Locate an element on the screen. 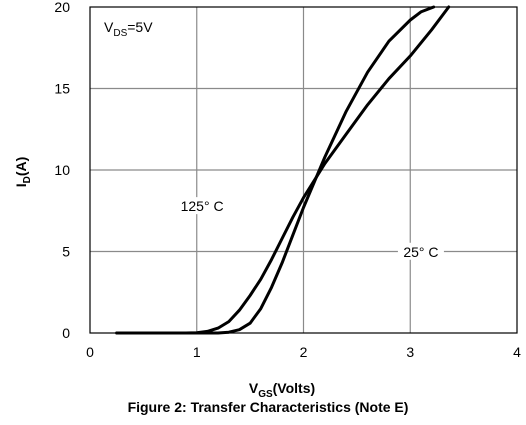  vds-annotation: VDS=5V is located at coordinates (128, 29).